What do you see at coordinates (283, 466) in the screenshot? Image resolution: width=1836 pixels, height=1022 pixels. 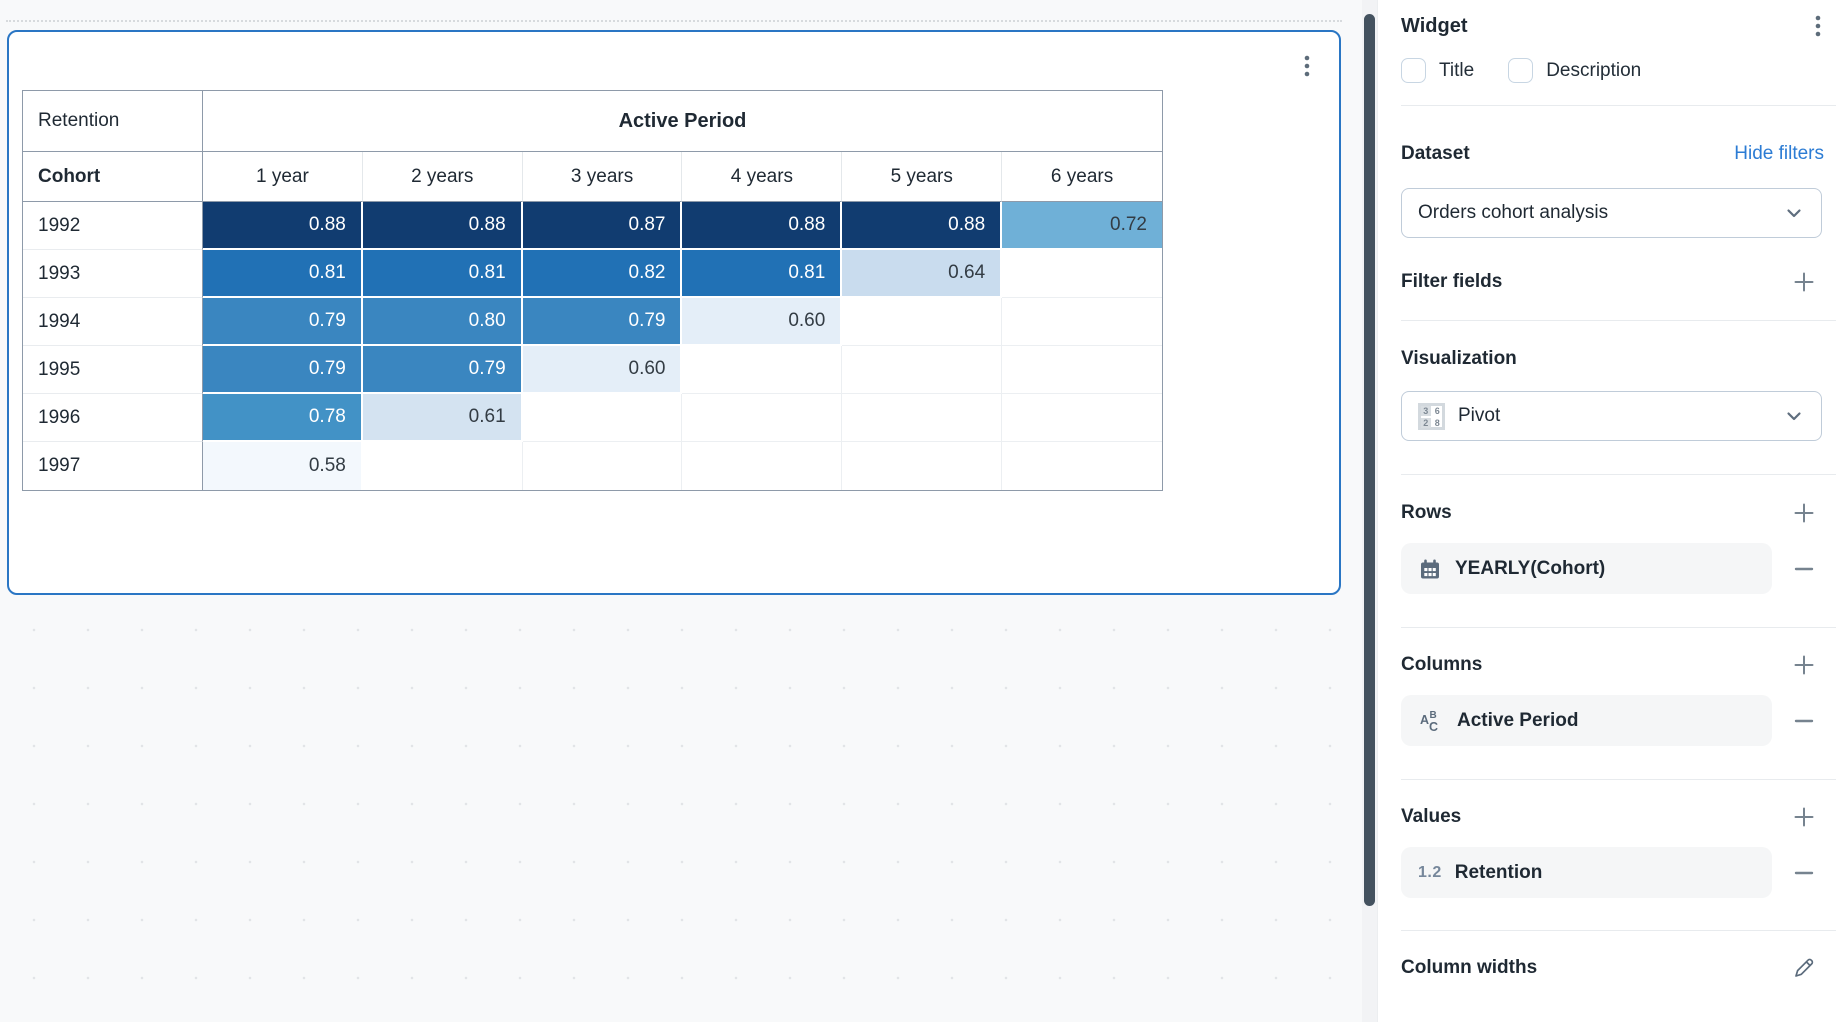 I see `pivot-value-cell: 0.58` at bounding box center [283, 466].